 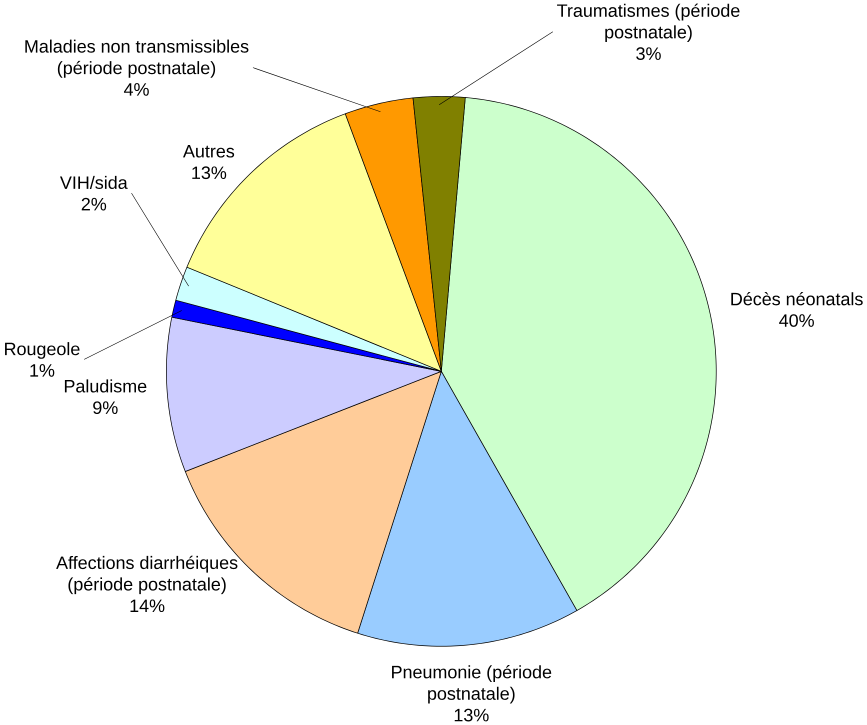 What do you see at coordinates (796, 320) in the screenshot?
I see `data-label: 40%` at bounding box center [796, 320].